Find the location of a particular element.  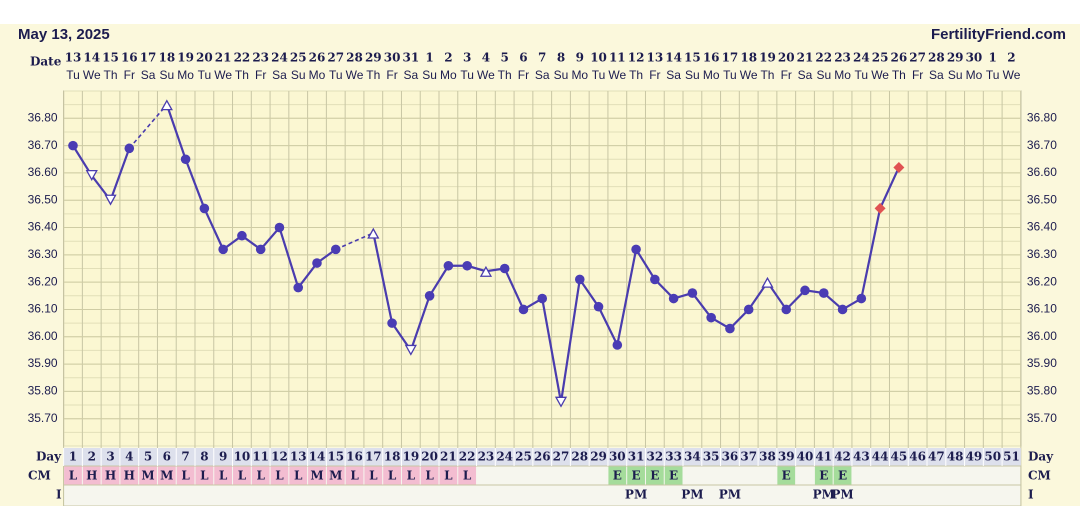

day-label: 28 is located at coordinates (579, 457).